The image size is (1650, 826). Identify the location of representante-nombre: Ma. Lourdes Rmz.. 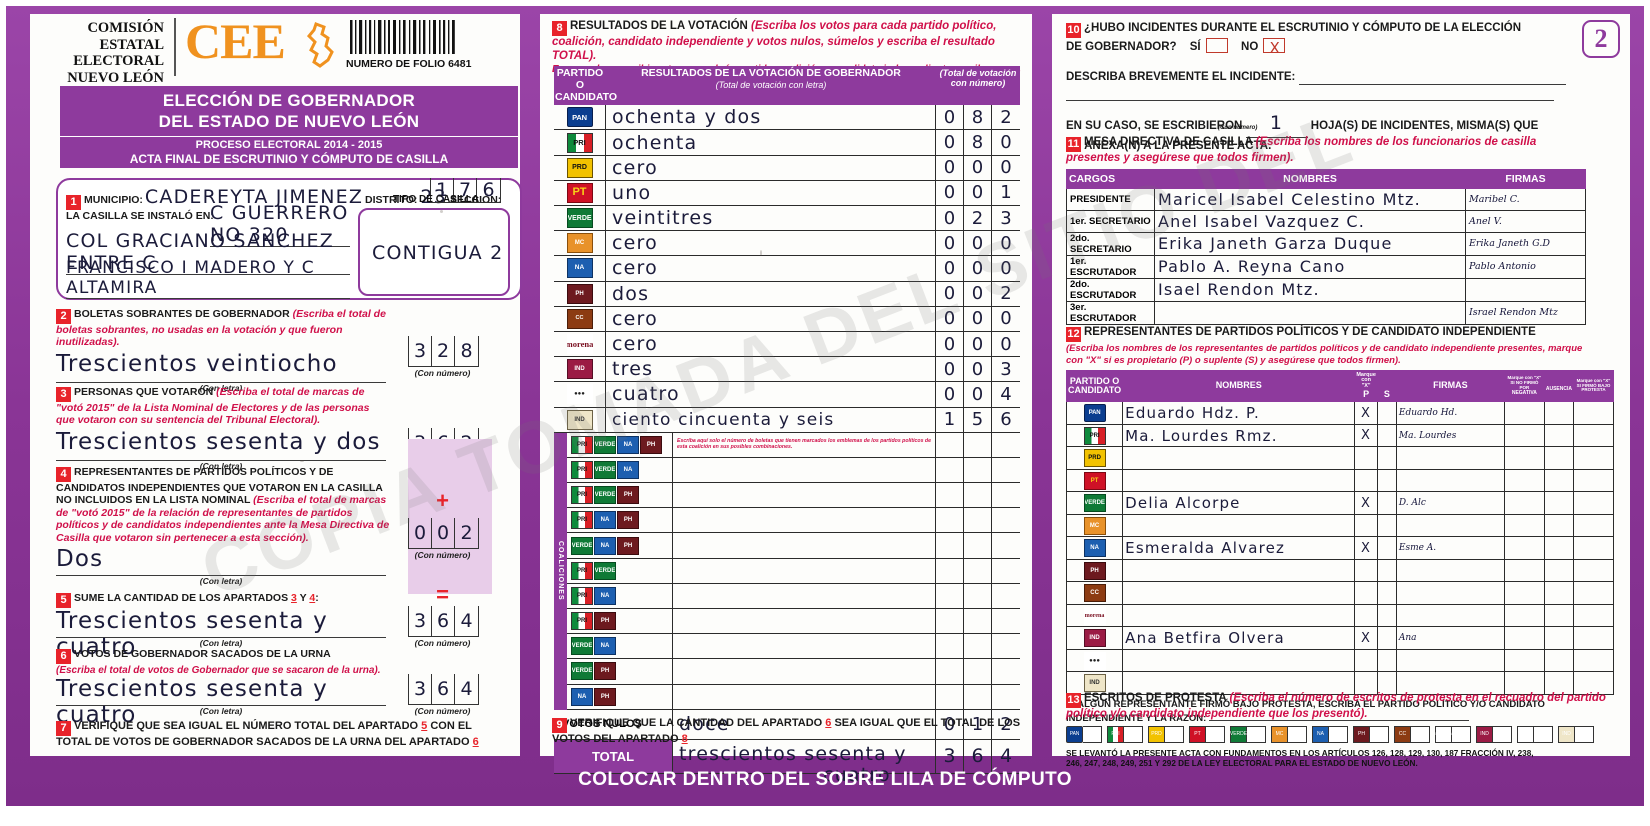
(1239, 435).